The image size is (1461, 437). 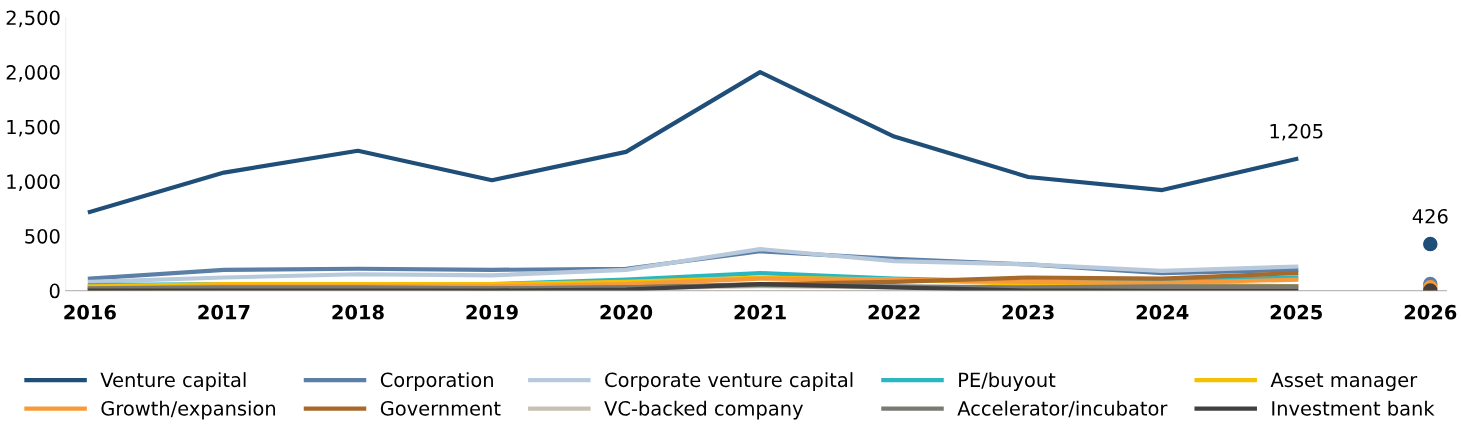 What do you see at coordinates (760, 312) in the screenshot?
I see `x-tick-label: 2021` at bounding box center [760, 312].